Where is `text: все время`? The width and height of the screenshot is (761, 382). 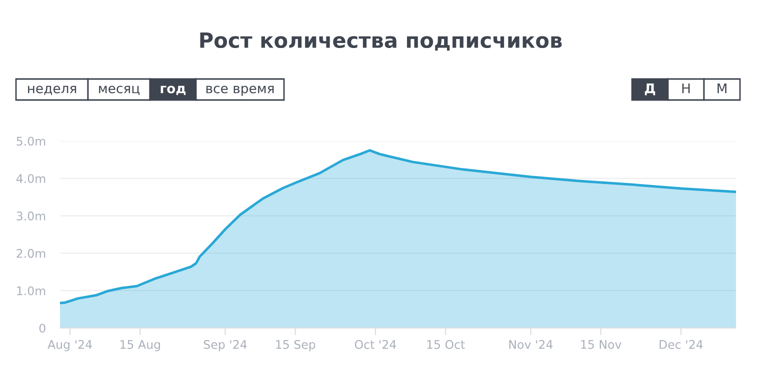
text: все время is located at coordinates (240, 91).